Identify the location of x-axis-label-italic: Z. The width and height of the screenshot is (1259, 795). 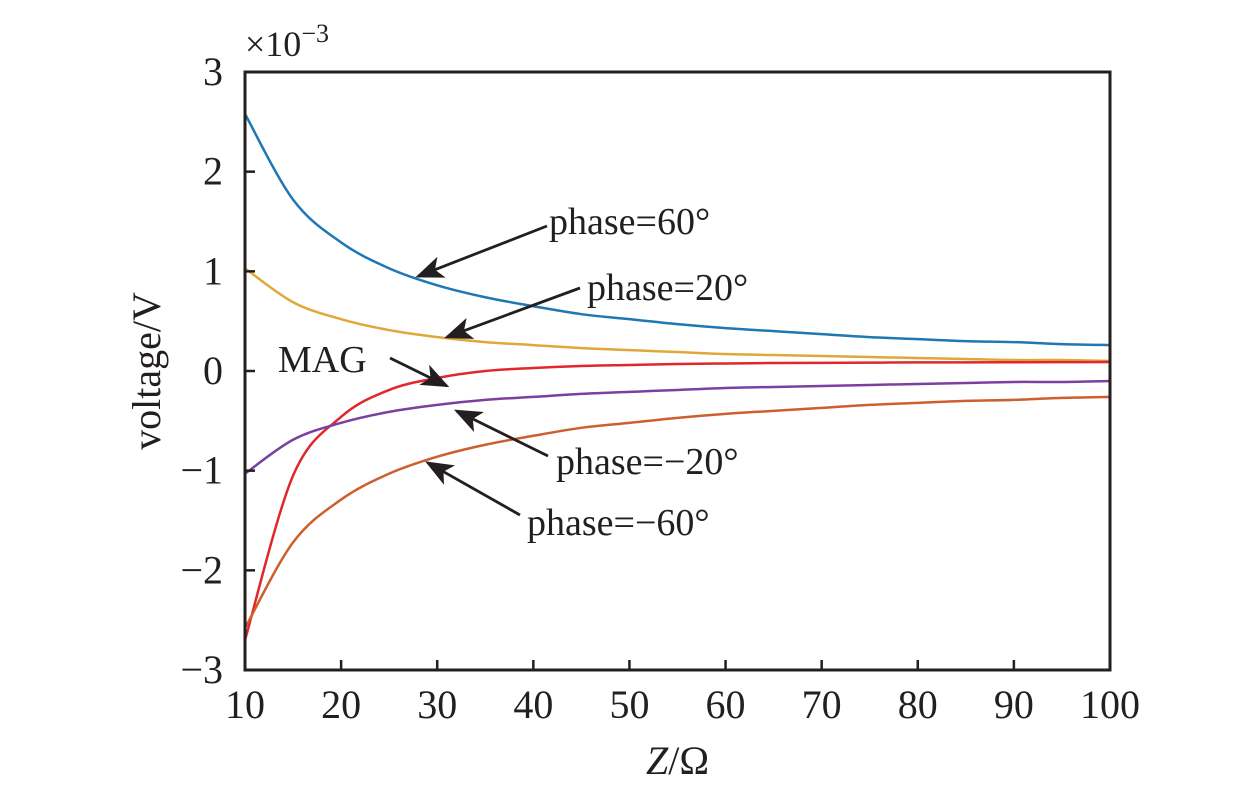
(657, 760).